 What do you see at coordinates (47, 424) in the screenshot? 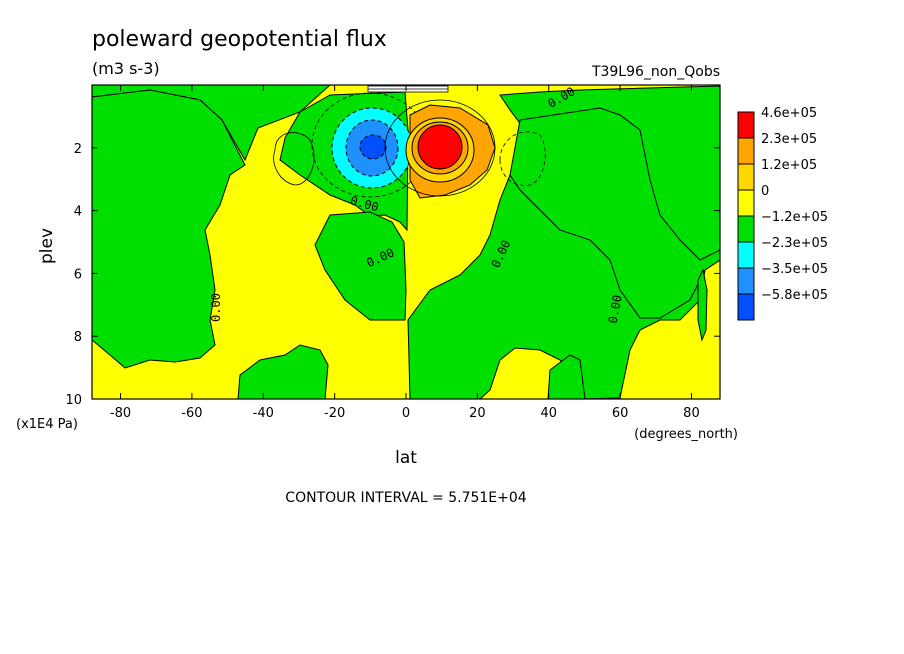
I see `y-axis-units: (x1E4 Pa)` at bounding box center [47, 424].